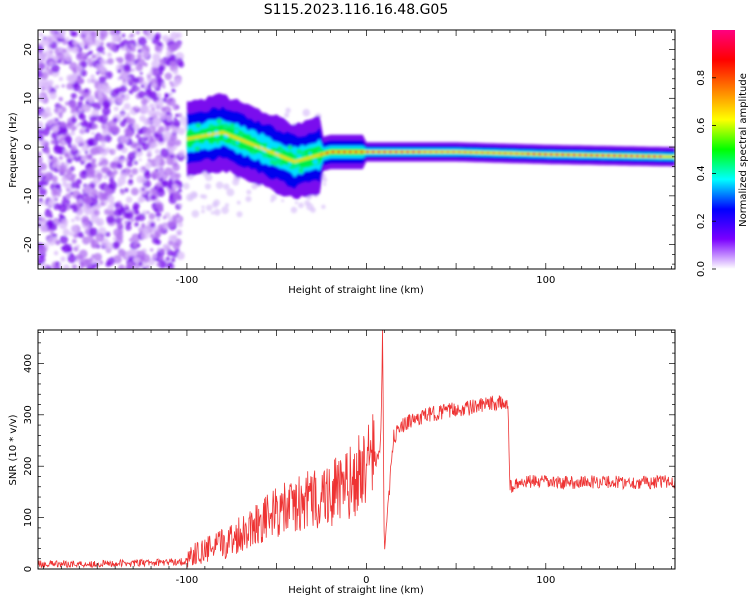 This screenshot has width=750, height=604. Describe the element at coordinates (13, 449) in the screenshot. I see `snr-ylabel: SNR (10 * v/v)` at that location.